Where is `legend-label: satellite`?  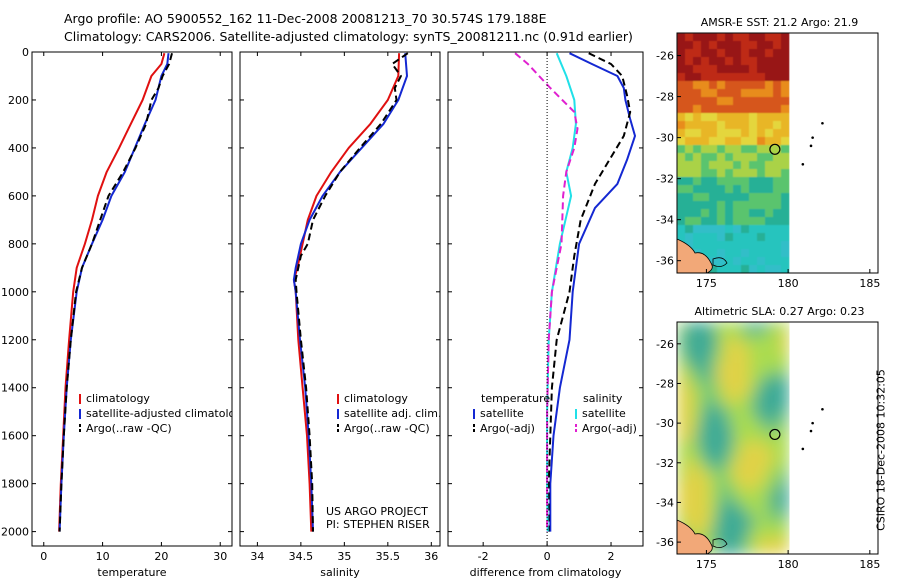
legend-label: satellite is located at coordinates (604, 413).